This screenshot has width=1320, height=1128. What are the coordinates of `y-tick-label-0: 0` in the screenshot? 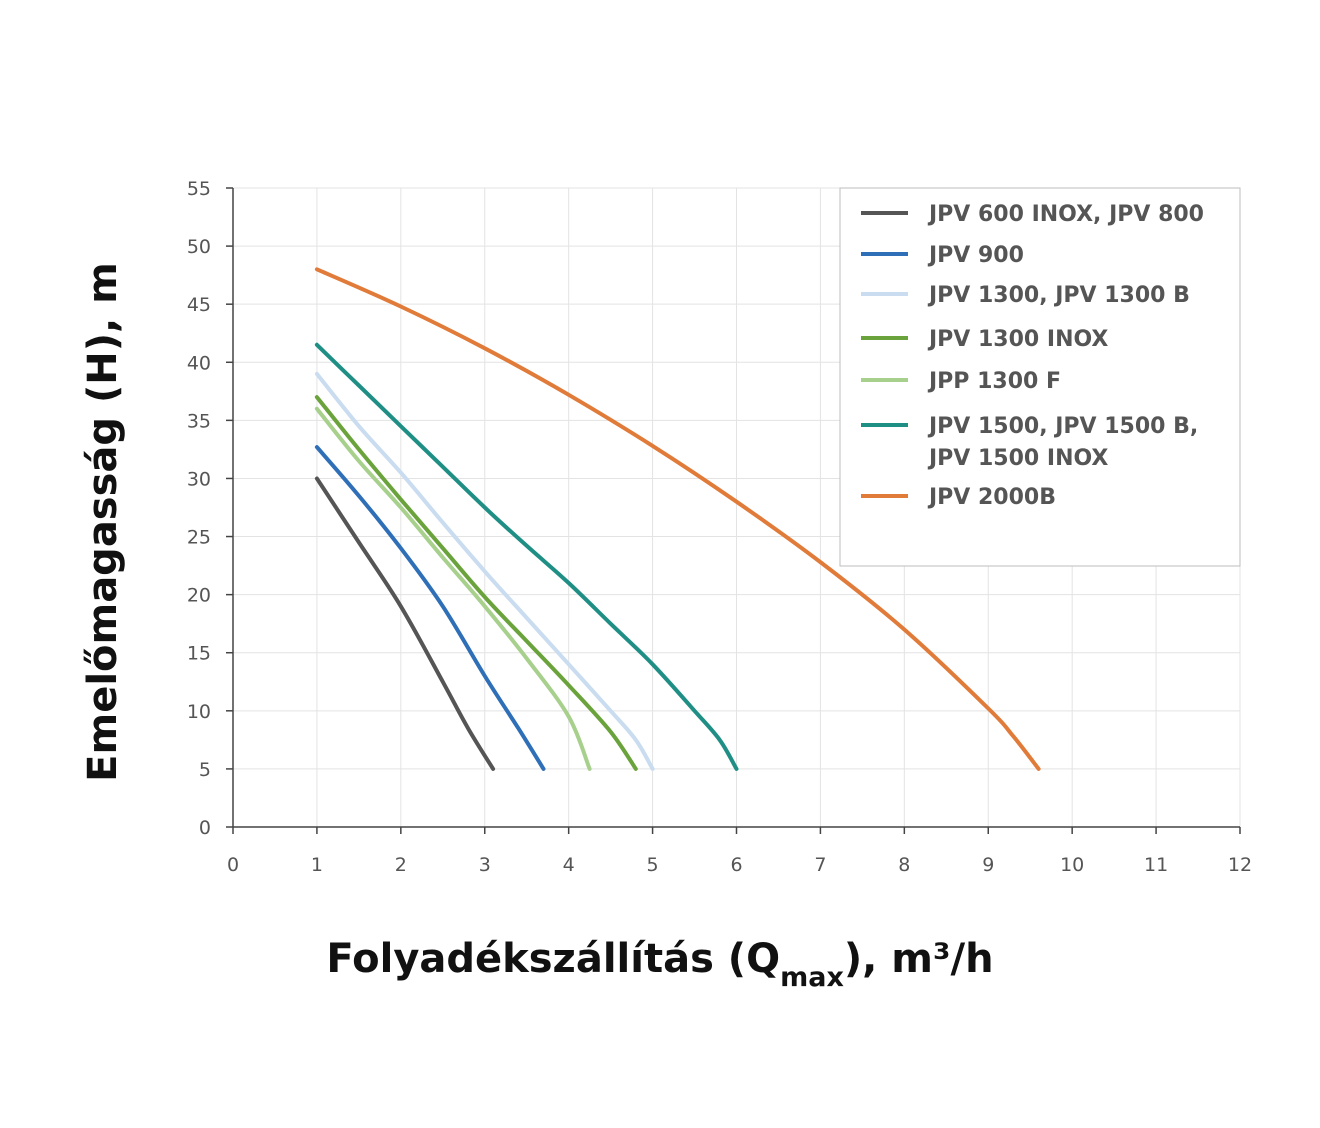 It's located at (205, 828).